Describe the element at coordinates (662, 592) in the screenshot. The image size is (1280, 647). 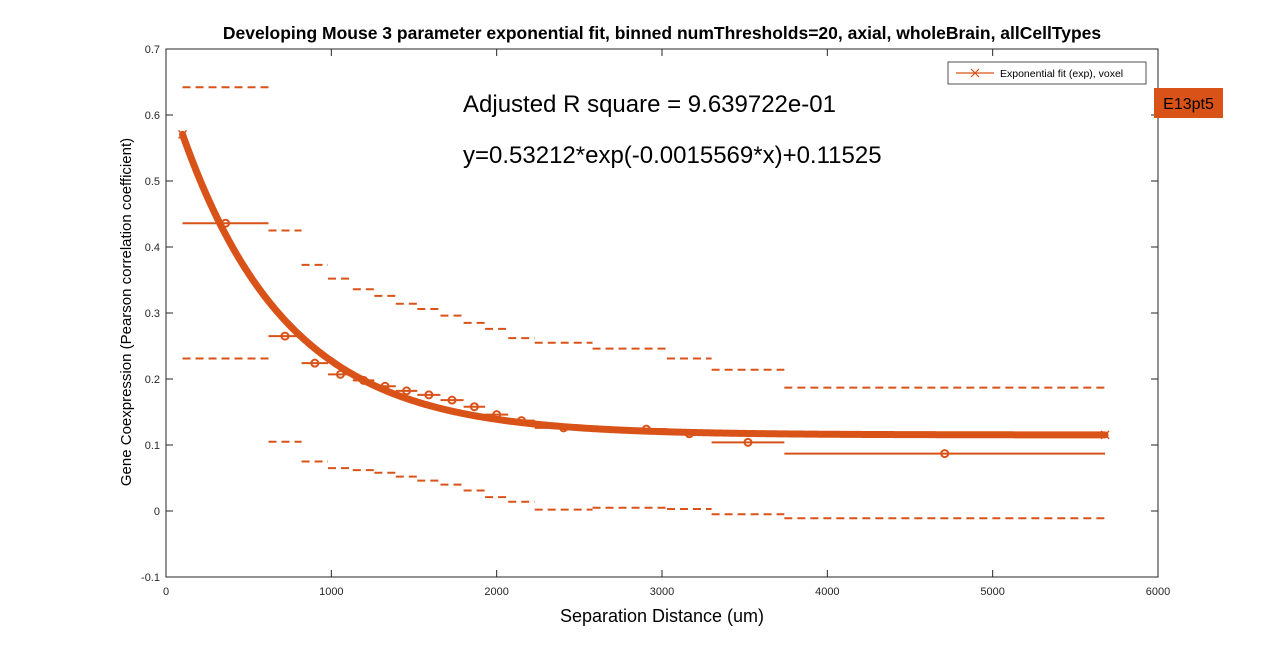
I see `x-tick-label: 3000` at that location.